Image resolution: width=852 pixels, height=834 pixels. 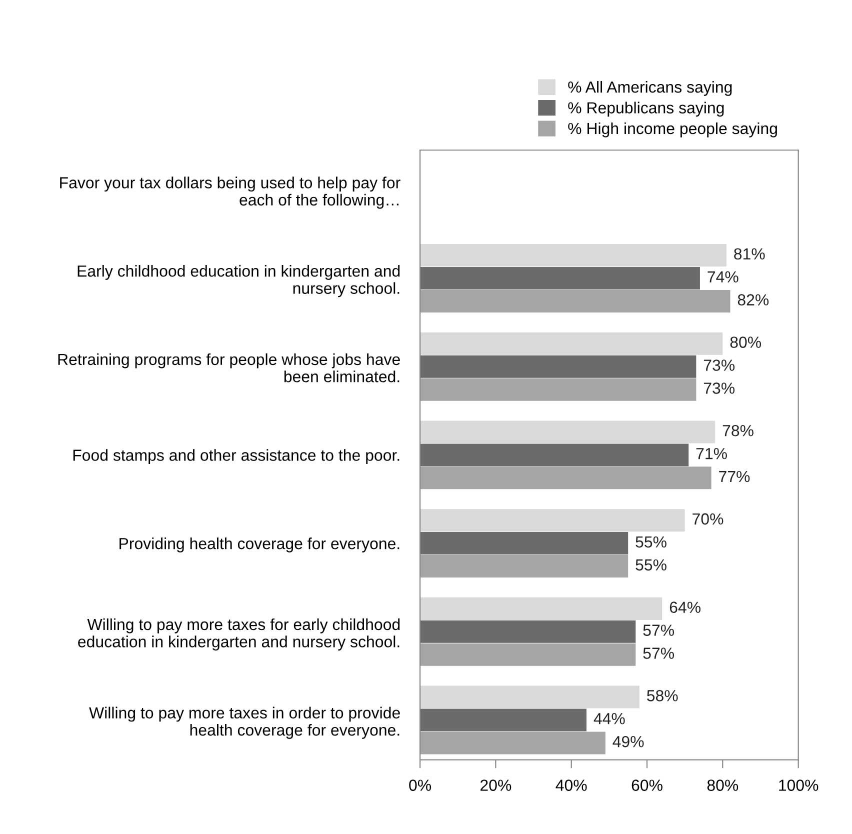 What do you see at coordinates (749, 254) in the screenshot?
I see `data-label: 81%` at bounding box center [749, 254].